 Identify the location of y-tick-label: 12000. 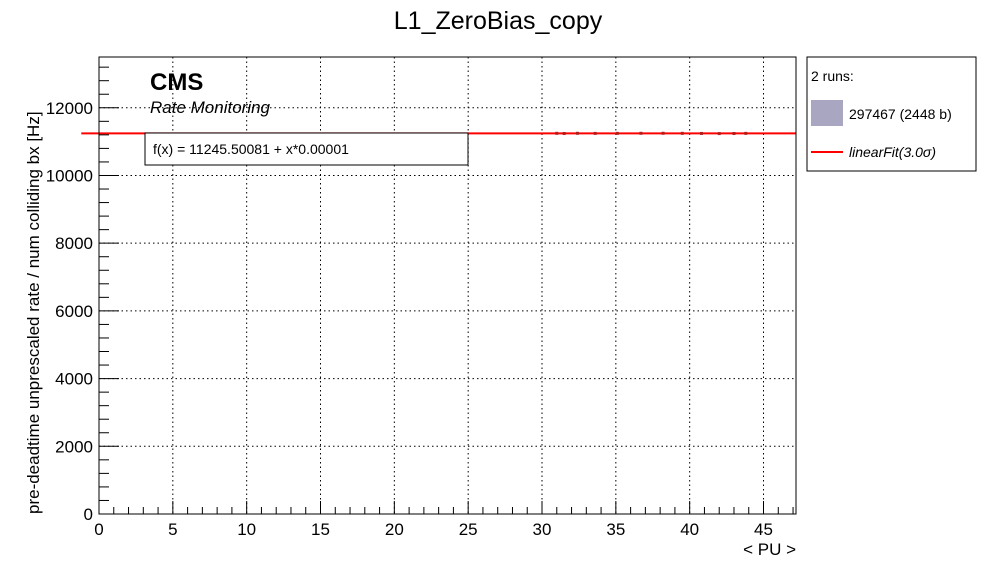
(69, 108).